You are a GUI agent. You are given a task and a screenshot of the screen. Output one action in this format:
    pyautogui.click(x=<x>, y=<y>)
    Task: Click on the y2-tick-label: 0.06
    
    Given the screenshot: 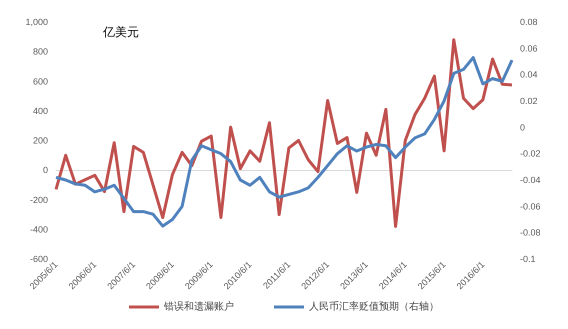 What is the action you would take?
    pyautogui.click(x=529, y=48)
    